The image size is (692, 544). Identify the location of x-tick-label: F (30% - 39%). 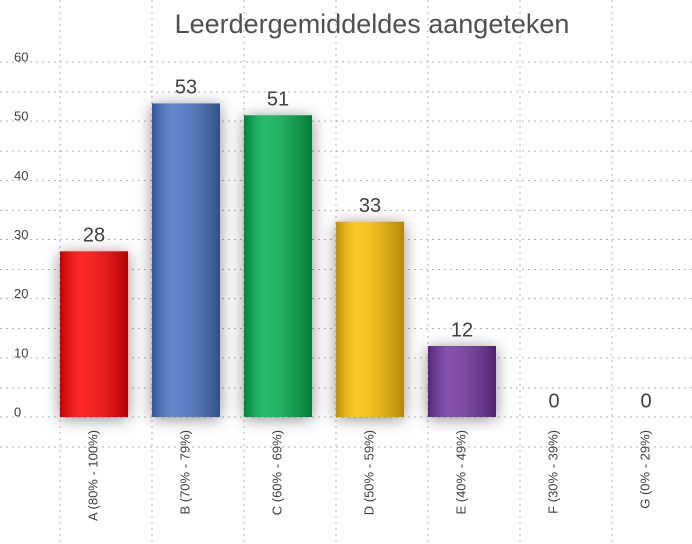
(552, 472).